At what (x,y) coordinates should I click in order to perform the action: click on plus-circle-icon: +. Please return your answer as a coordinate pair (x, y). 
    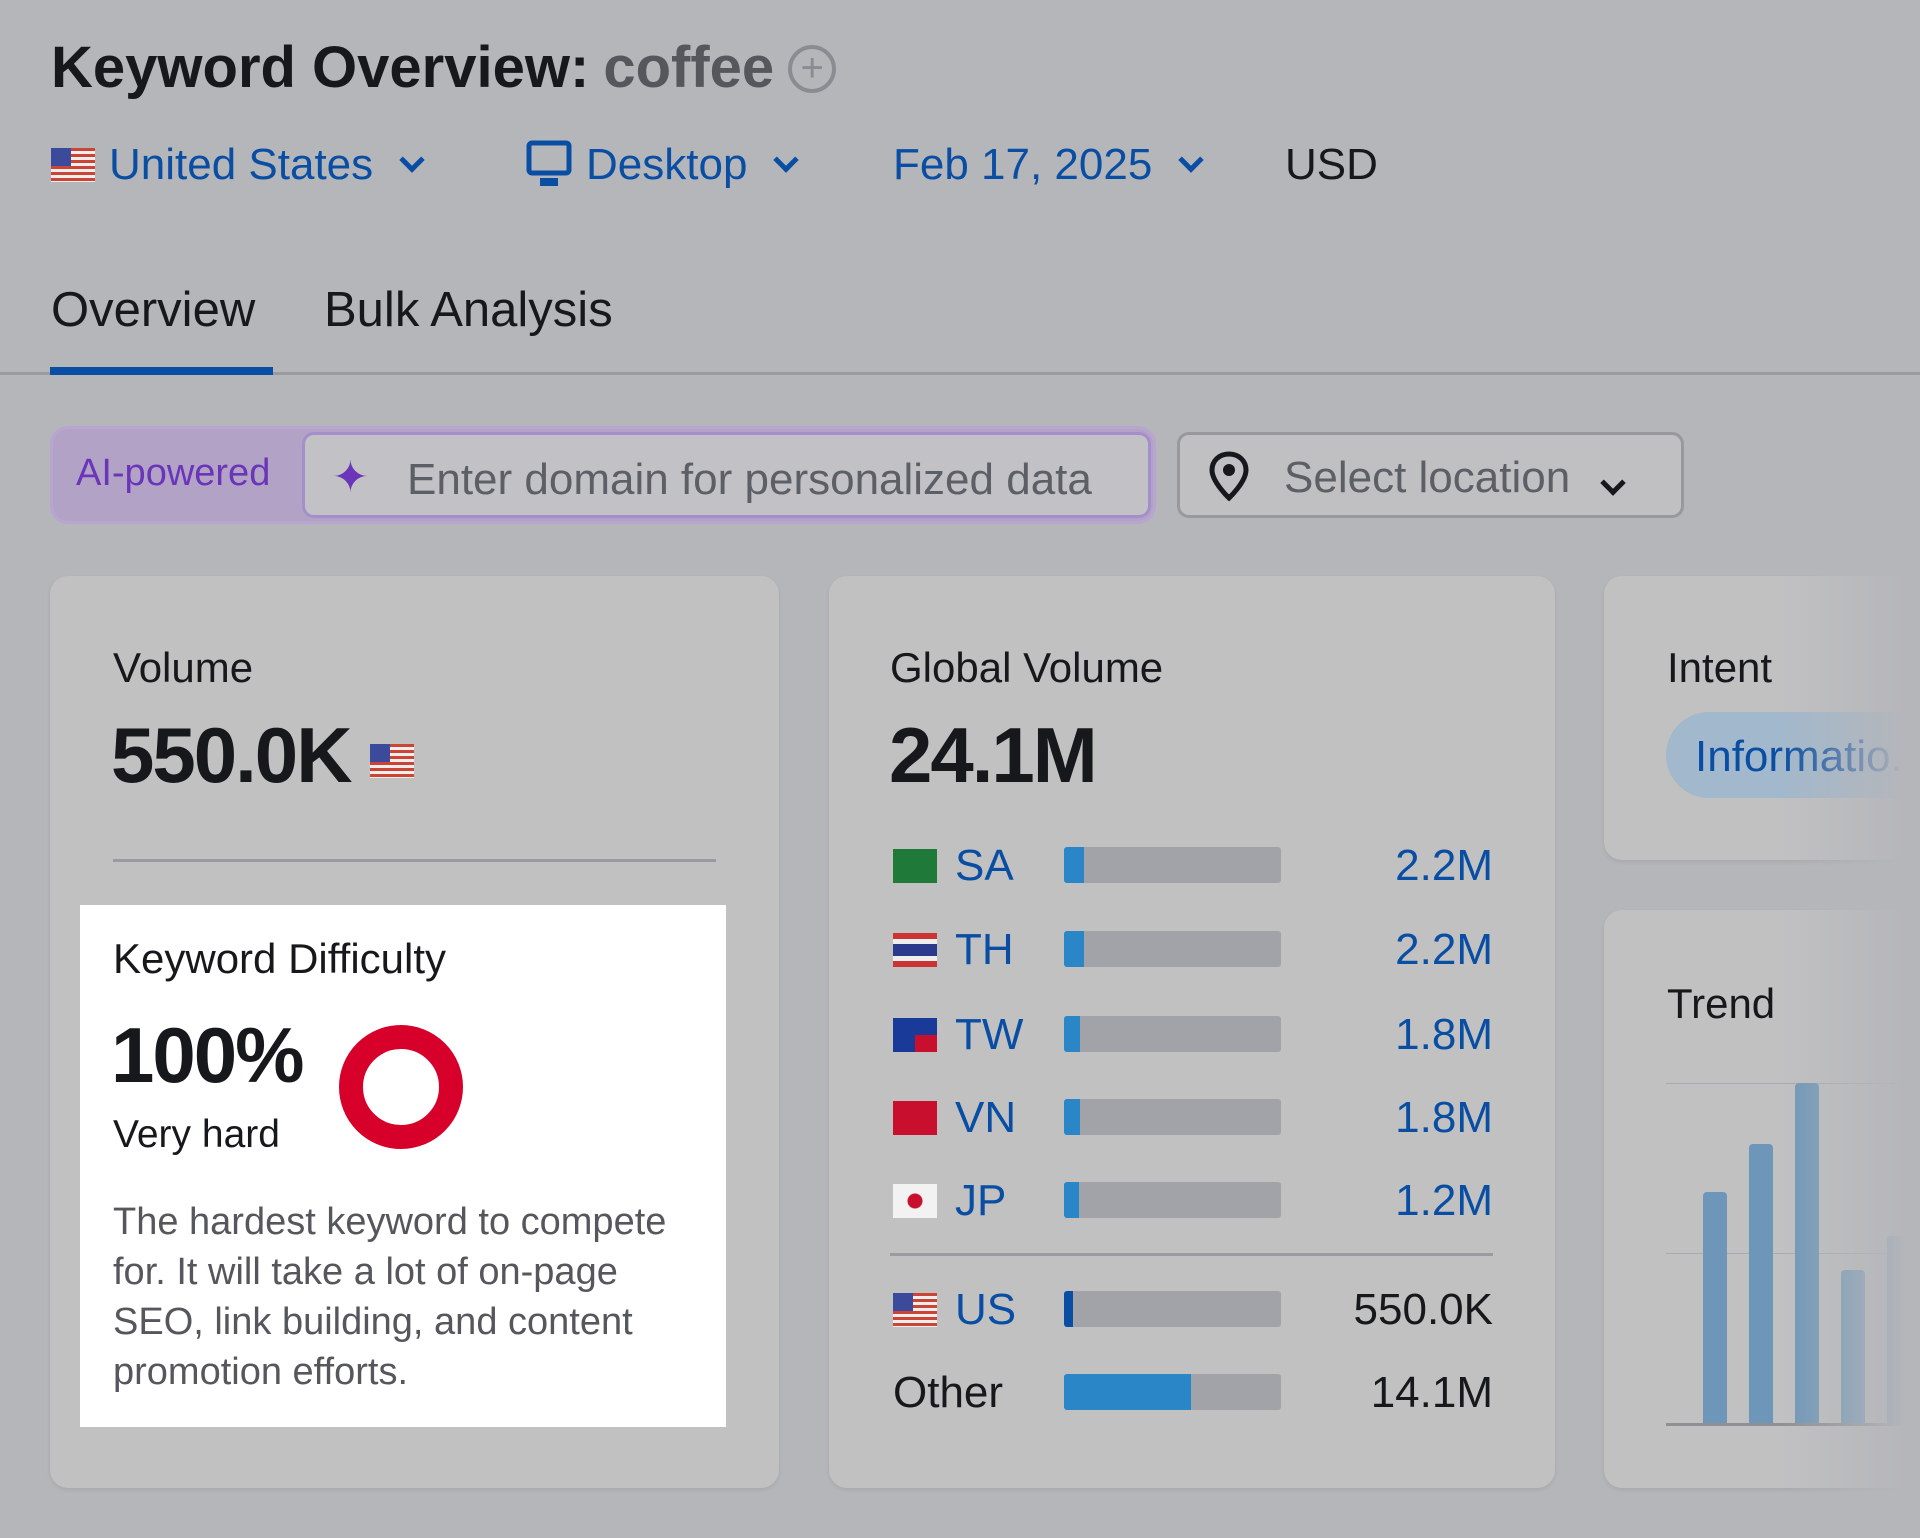
    Looking at the image, I should click on (812, 69).